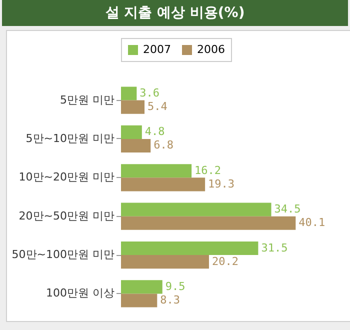  I want to click on data-label: 8.3, so click(170, 299).